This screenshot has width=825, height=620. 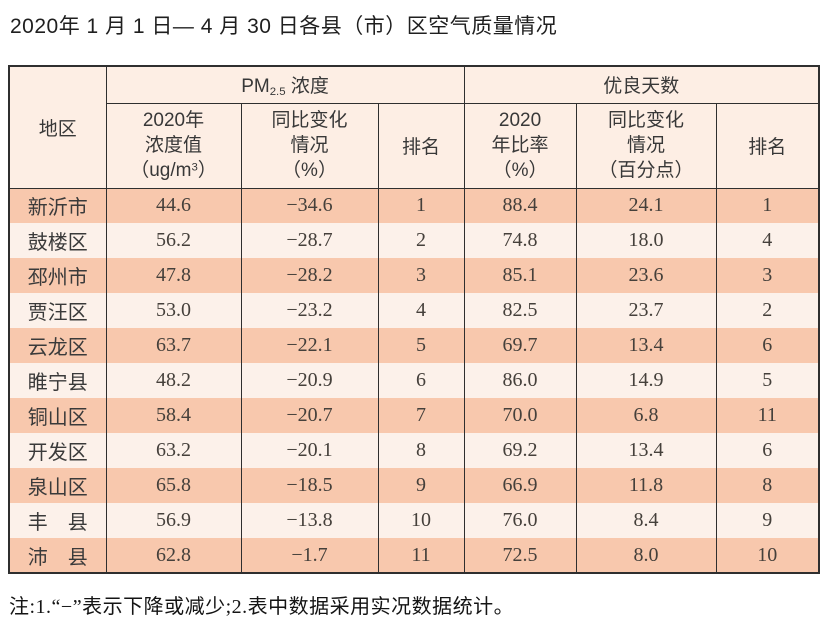 I want to click on pm-change-cell: −20.9, so click(x=309, y=380).